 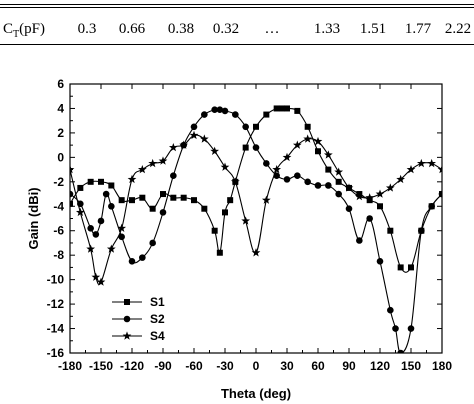 I want to click on x-tick-label: 30, so click(x=287, y=366).